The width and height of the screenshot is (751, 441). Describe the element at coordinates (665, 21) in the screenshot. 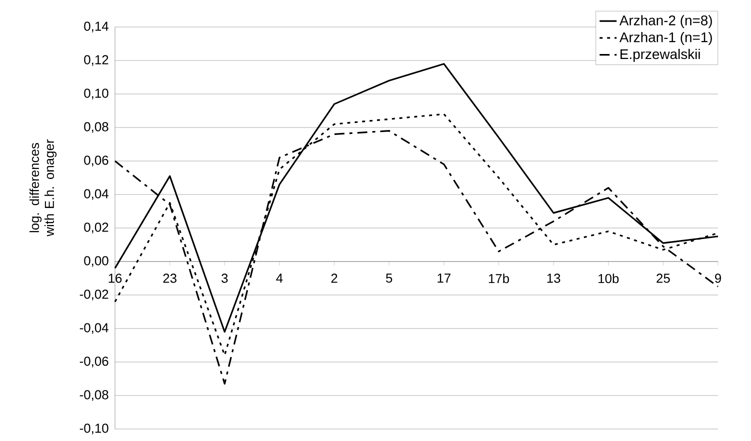

I see `legend-label: Arzhan-2 (n=8)` at that location.